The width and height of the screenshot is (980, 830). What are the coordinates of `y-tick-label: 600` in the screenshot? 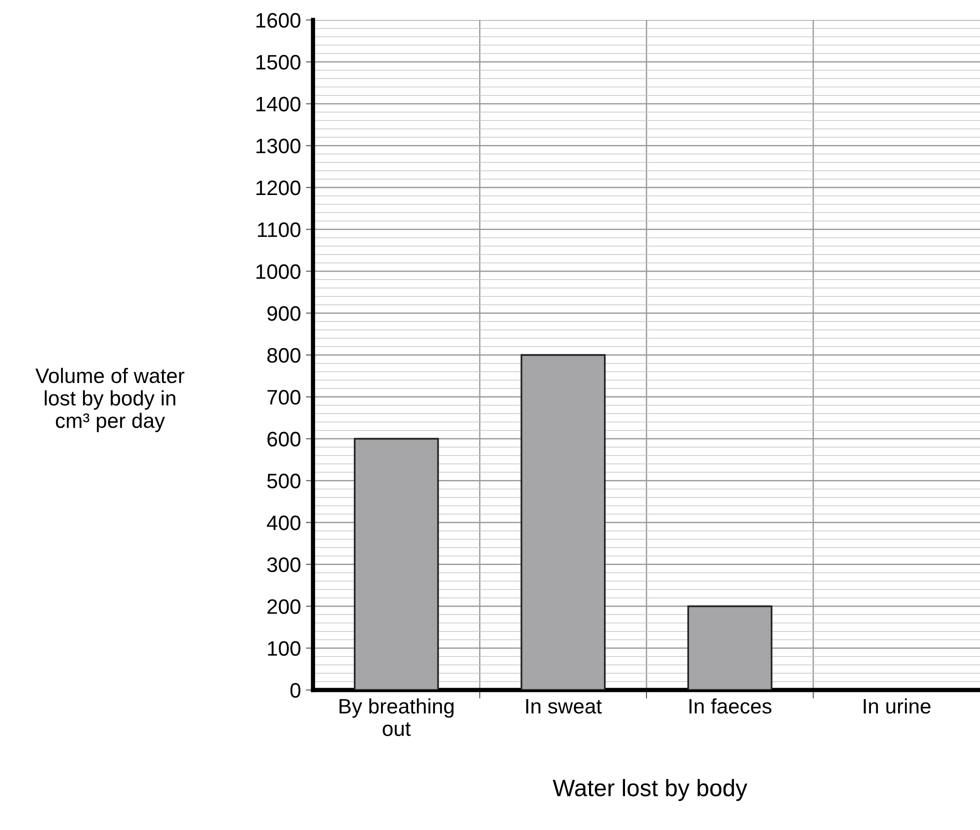 It's located at (283, 439).